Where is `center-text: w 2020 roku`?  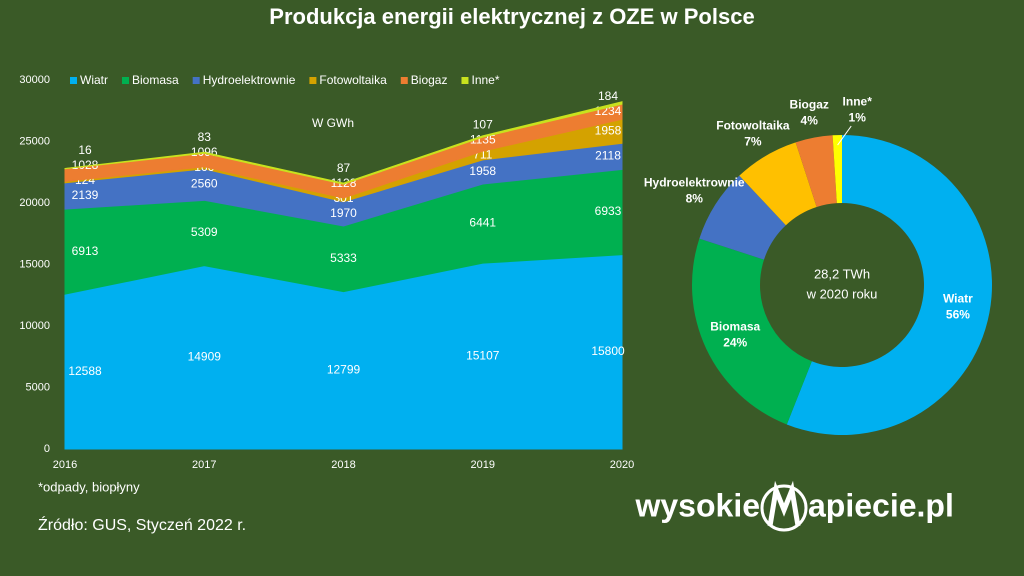 center-text: w 2020 roku is located at coordinates (842, 293).